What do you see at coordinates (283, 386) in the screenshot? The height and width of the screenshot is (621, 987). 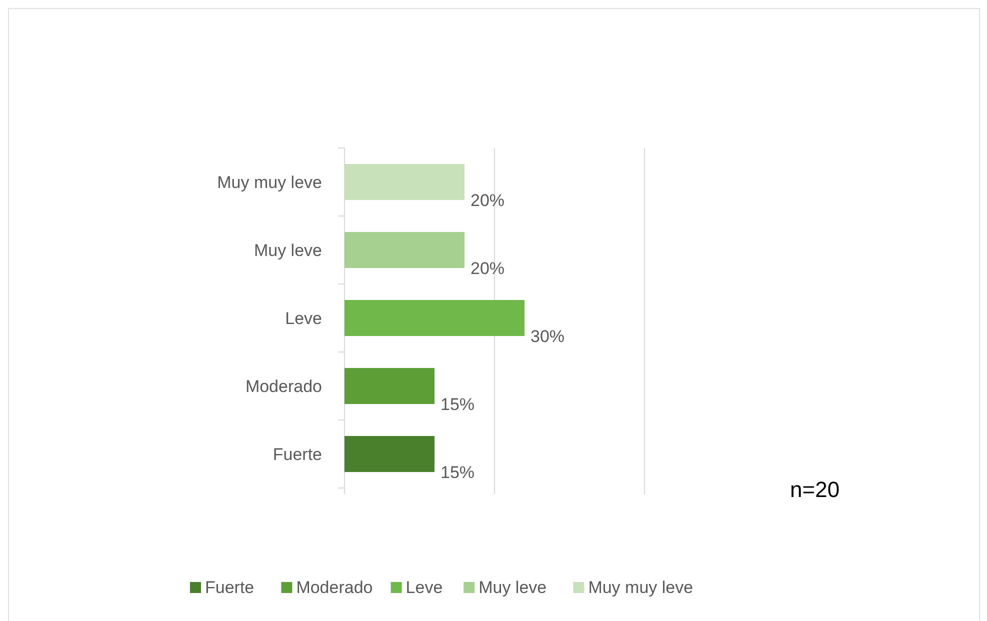 I see `y-tick-label: Moderado` at bounding box center [283, 386].